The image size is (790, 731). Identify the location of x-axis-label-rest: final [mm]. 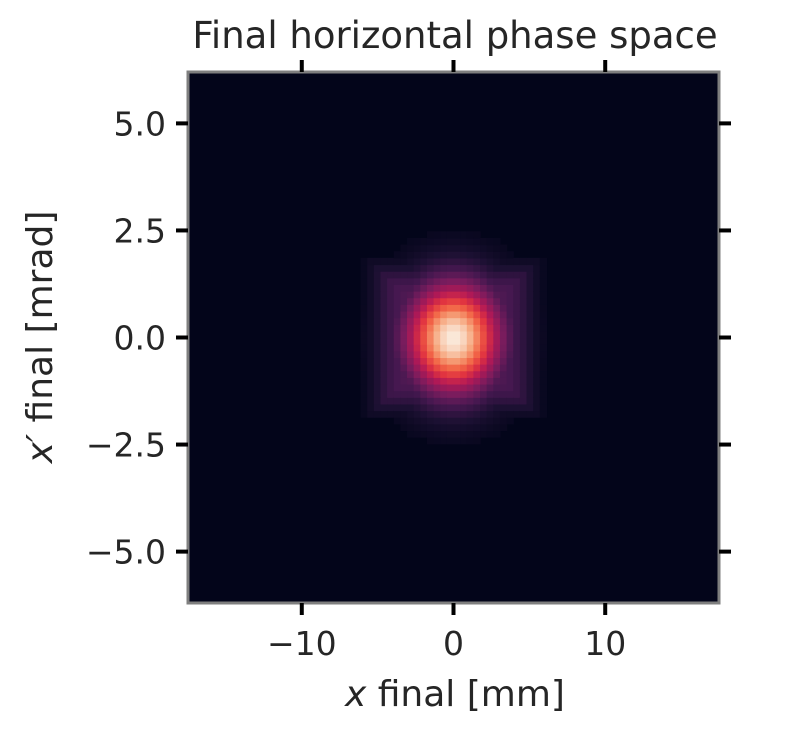
(465, 694).